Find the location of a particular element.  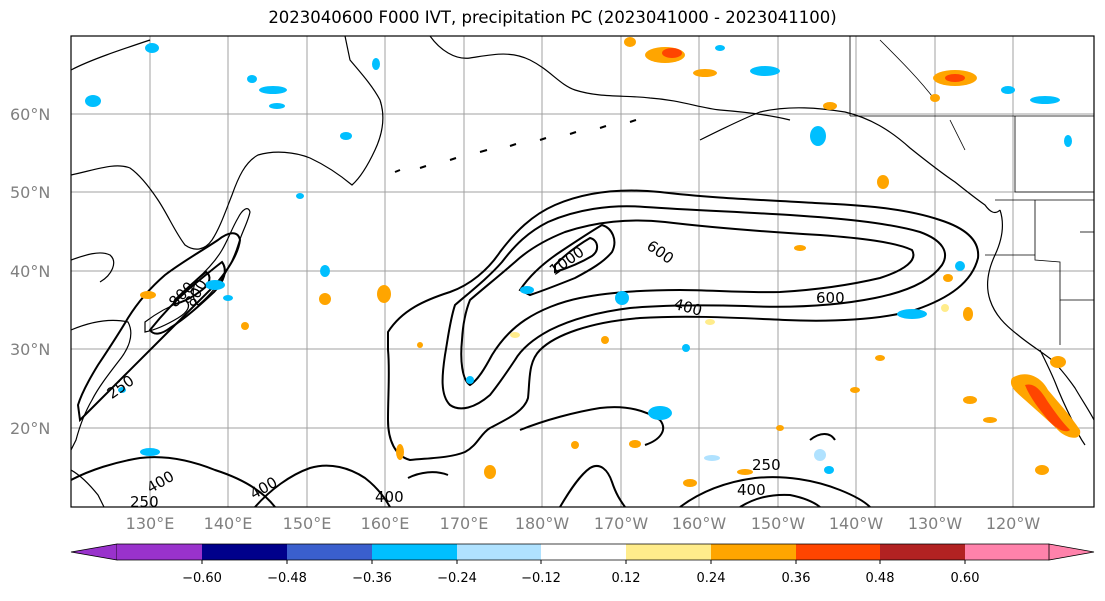

colorbar-tick-label: −0.24 is located at coordinates (457, 578).